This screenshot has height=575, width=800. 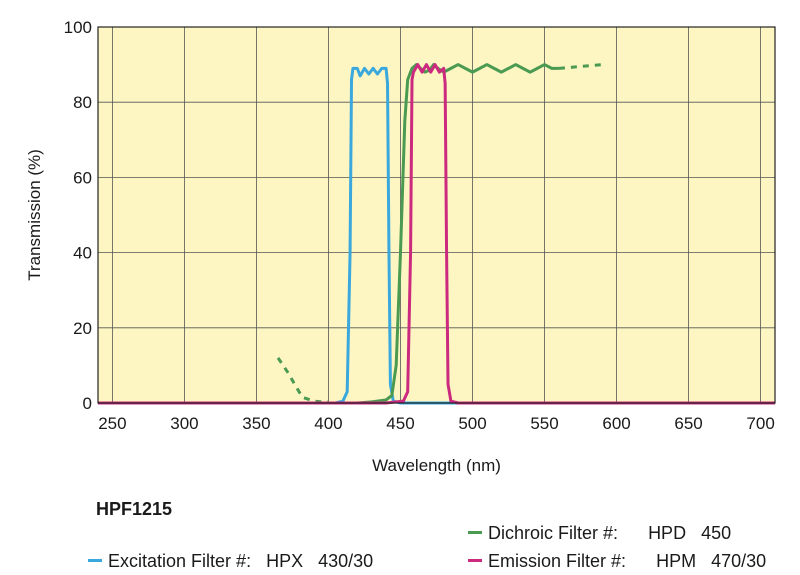 What do you see at coordinates (580, 66) in the screenshot?
I see `dichroic-filter-dashed-tail` at bounding box center [580, 66].